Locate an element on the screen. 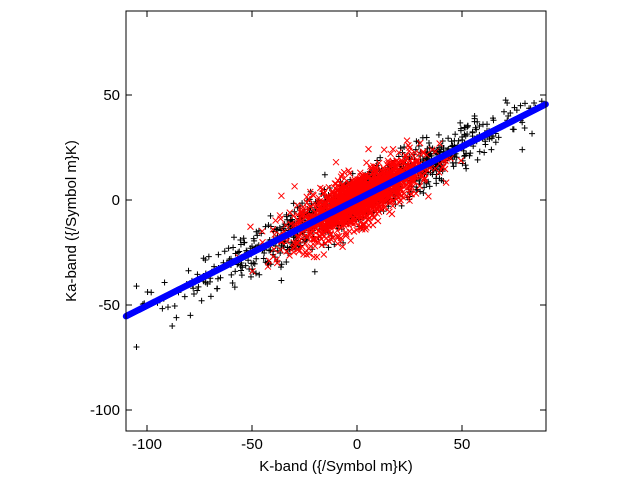  y-tick-label: 0 is located at coordinates (116, 200).